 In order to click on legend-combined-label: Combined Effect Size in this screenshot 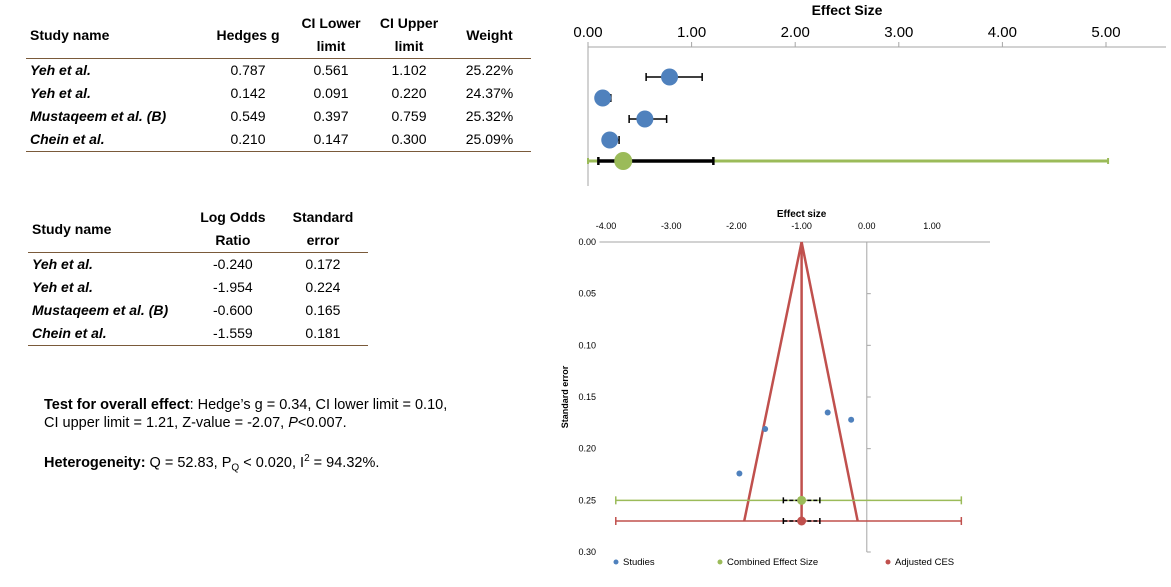, I will do `click(772, 562)`.